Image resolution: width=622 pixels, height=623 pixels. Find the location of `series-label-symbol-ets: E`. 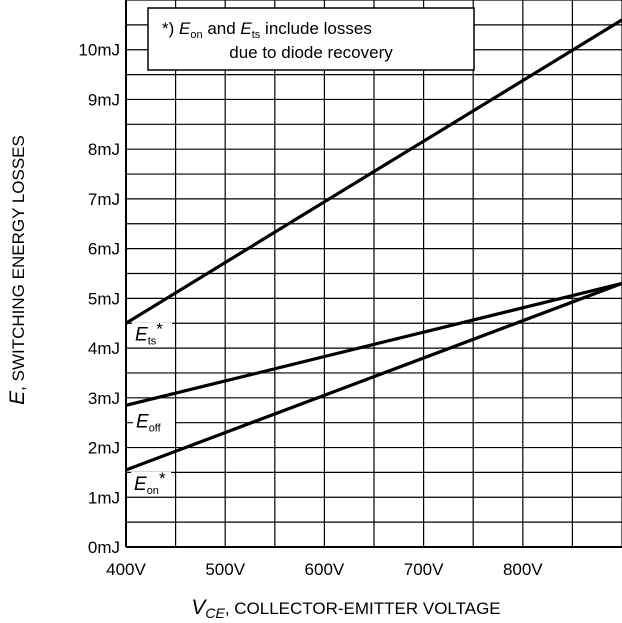

series-label-symbol-ets: E is located at coordinates (141, 335).